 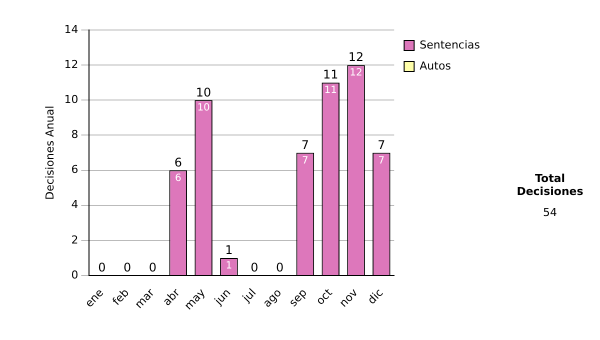 I want to click on y-tick-label: 14, so click(x=71, y=29).